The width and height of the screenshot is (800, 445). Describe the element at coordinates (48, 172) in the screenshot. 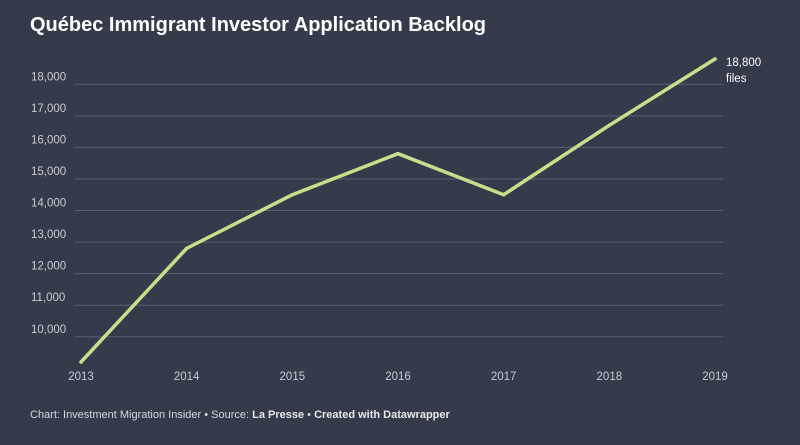

I see `y-tick-label: 15,000` at that location.